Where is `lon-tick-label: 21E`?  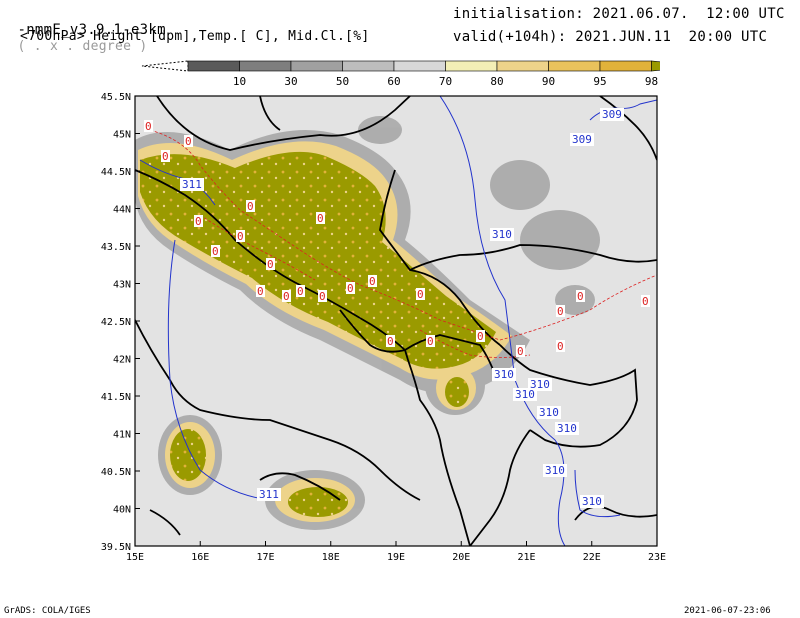
lon-tick-label: 21E is located at coordinates (526, 557).